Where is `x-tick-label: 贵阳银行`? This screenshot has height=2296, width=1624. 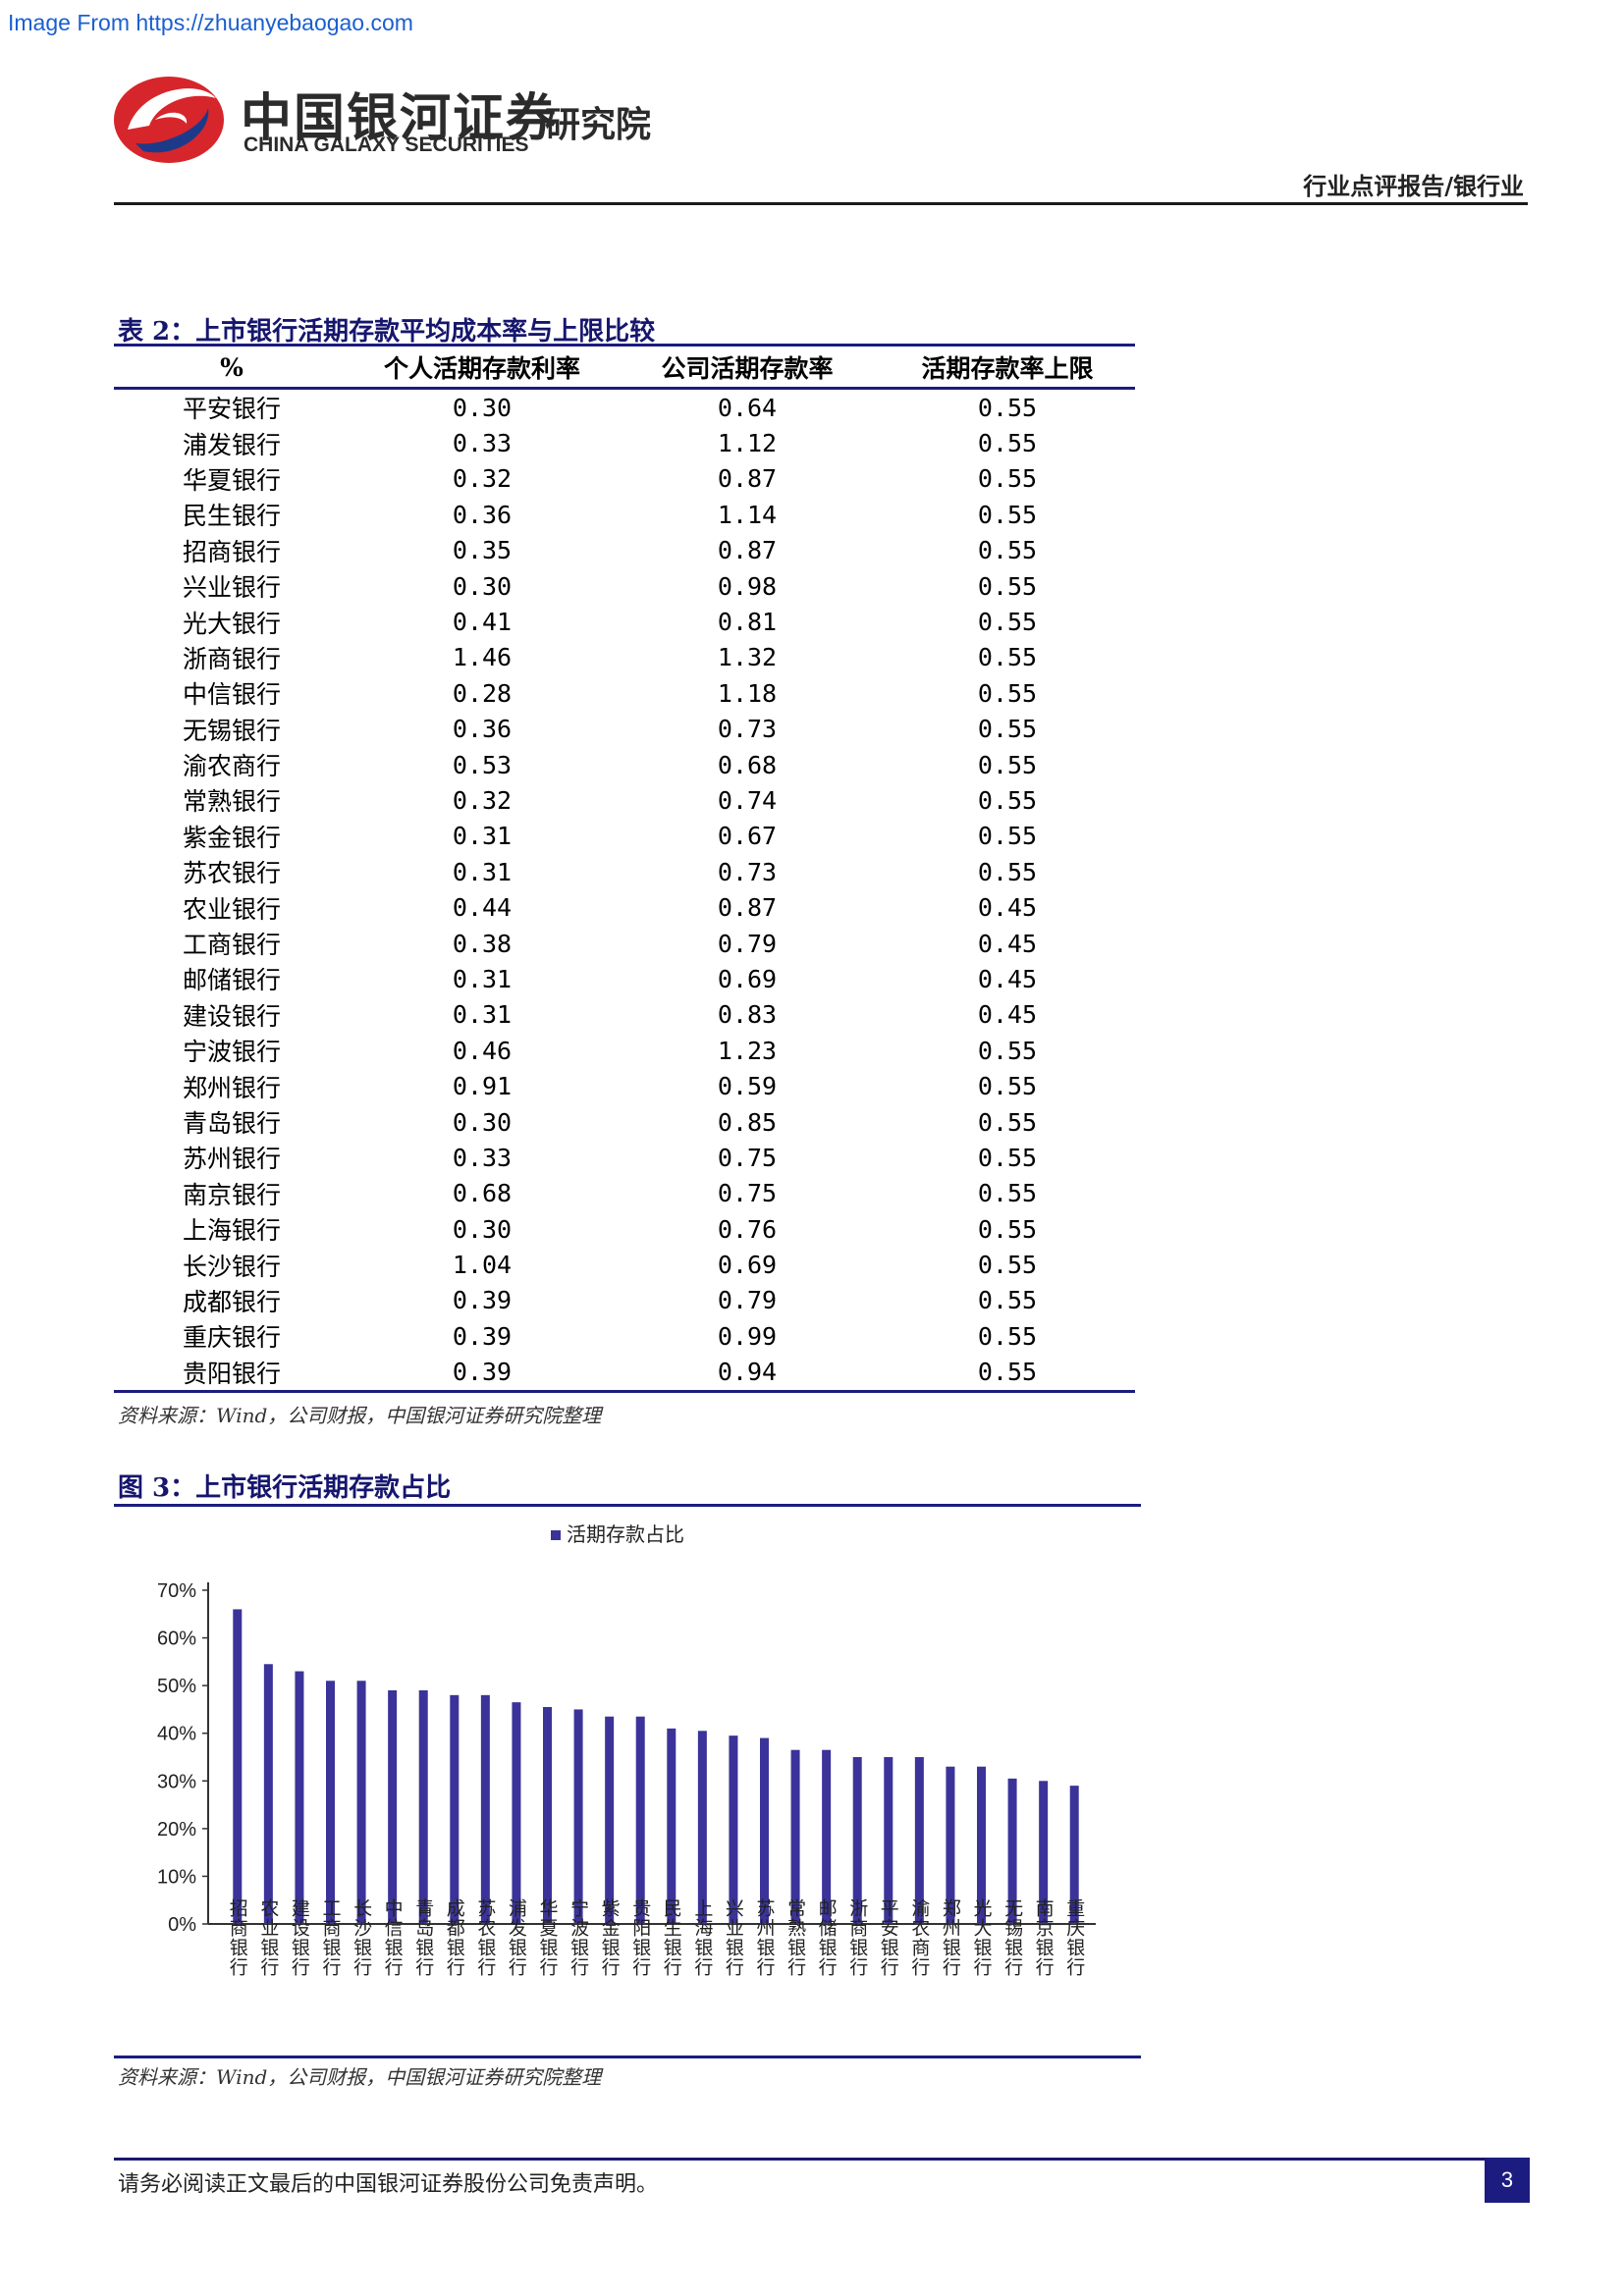
x-tick-label: 贵阳银行 is located at coordinates (640, 1937).